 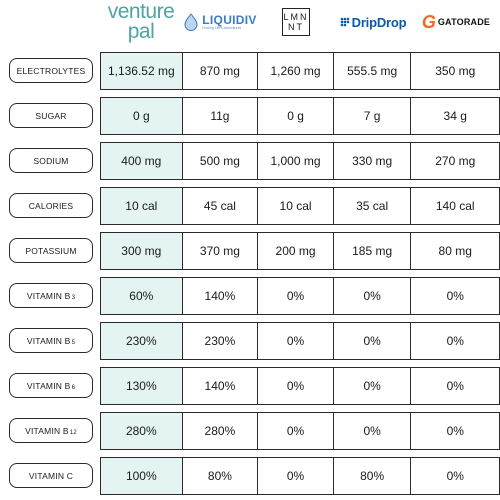 What do you see at coordinates (219, 341) in the screenshot?
I see `cell-liquid-iv: 230%` at bounding box center [219, 341].